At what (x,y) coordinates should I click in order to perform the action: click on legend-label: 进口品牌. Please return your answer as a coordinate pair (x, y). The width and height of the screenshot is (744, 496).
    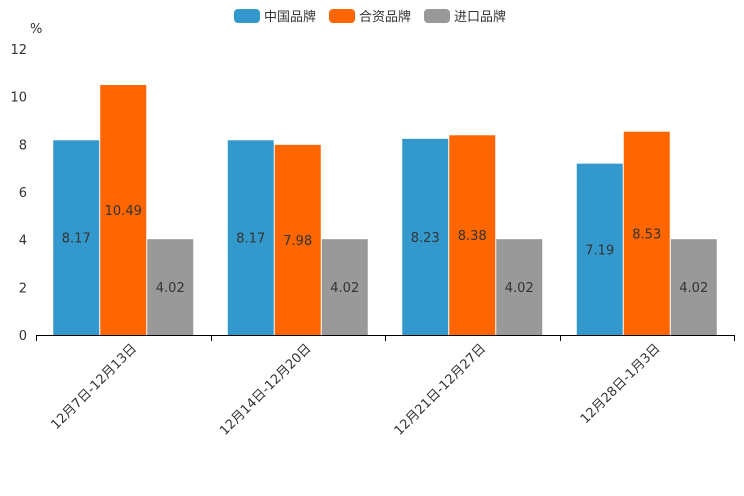
    Looking at the image, I should click on (480, 17).